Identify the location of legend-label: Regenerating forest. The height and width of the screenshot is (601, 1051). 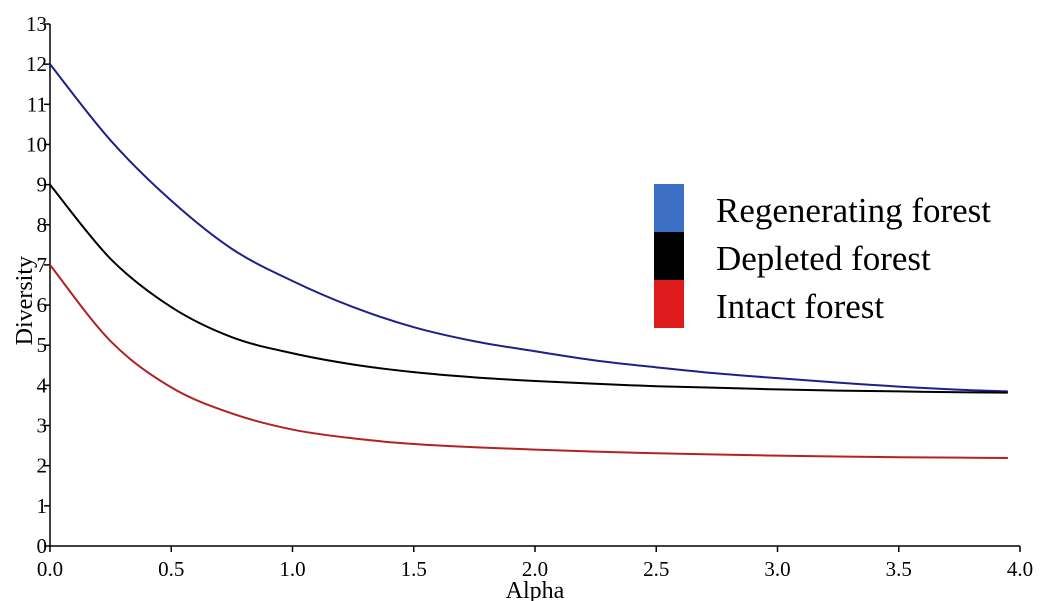
(853, 210).